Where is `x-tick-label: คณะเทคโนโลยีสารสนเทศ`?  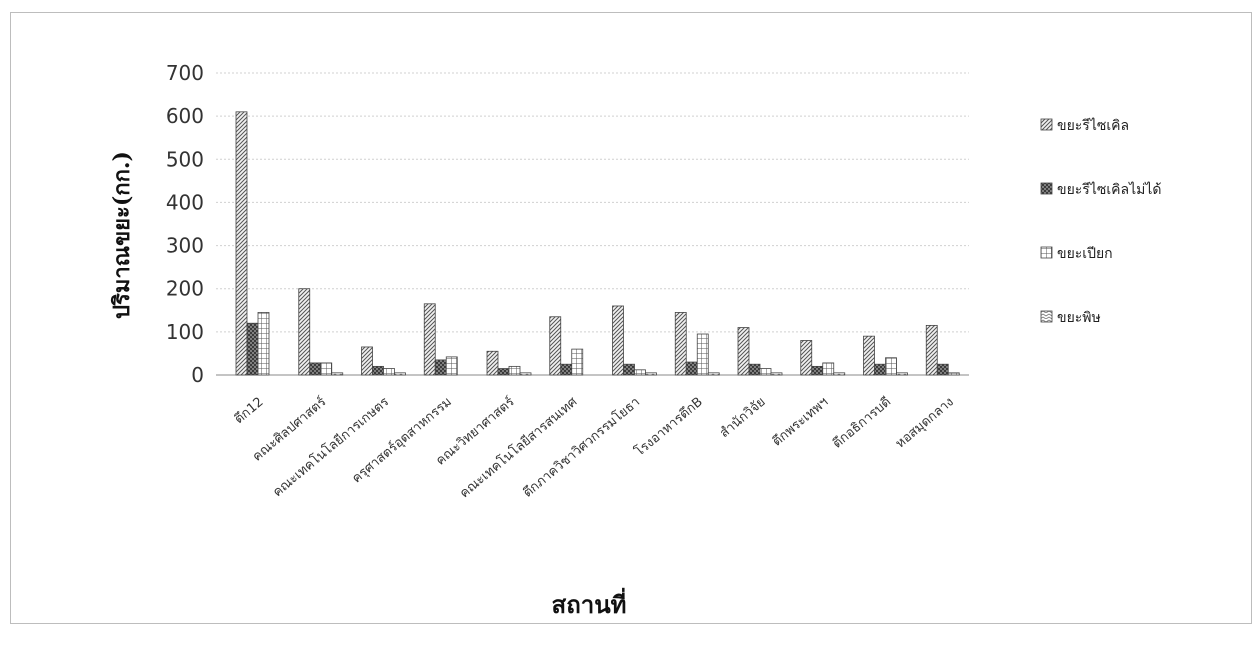
x-tick-label: คณะเทคโนโลยีสารสนเทศ is located at coordinates (519, 447).